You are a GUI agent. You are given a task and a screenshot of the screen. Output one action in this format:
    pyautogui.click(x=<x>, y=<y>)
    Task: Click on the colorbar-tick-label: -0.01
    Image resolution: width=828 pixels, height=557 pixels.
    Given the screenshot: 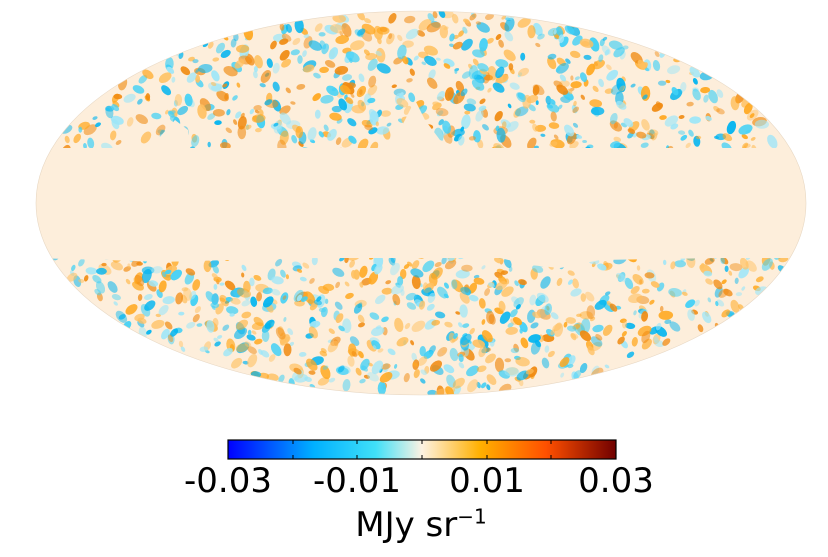 What is the action you would take?
    pyautogui.click(x=357, y=481)
    